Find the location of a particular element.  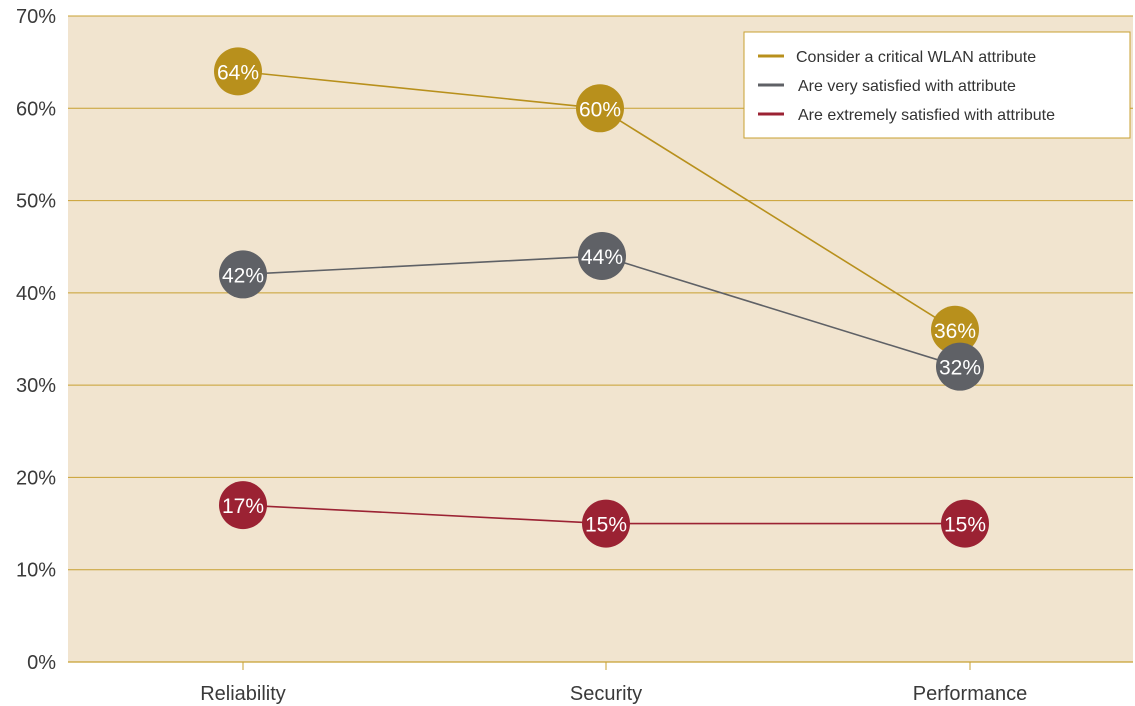

data-label: 60% is located at coordinates (600, 109).